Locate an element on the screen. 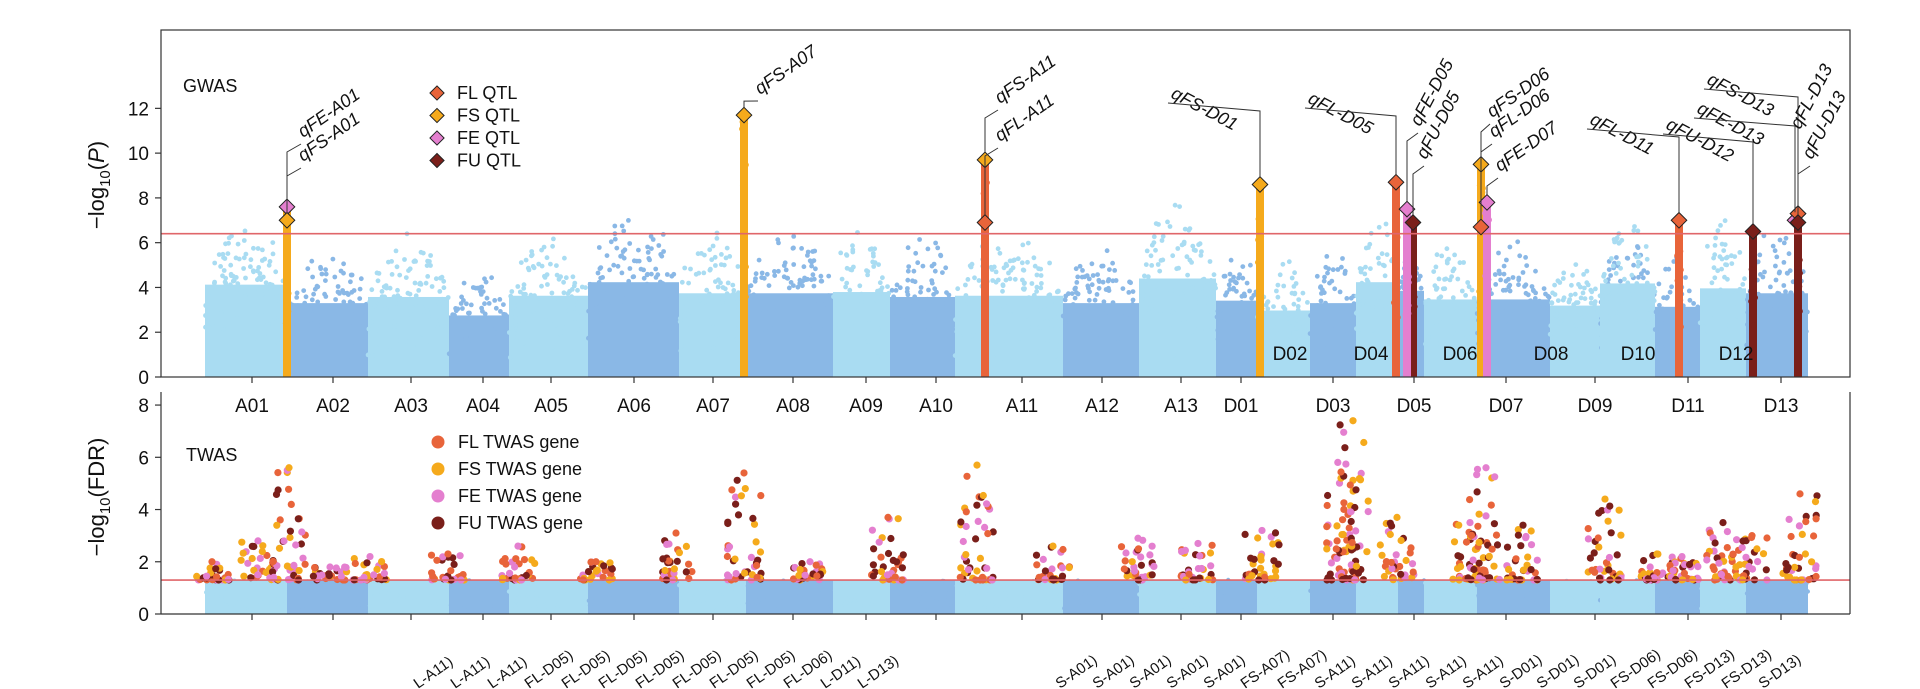 The height and width of the screenshot is (689, 1920). gwas-chr-fill is located at coordinates (712, 335).